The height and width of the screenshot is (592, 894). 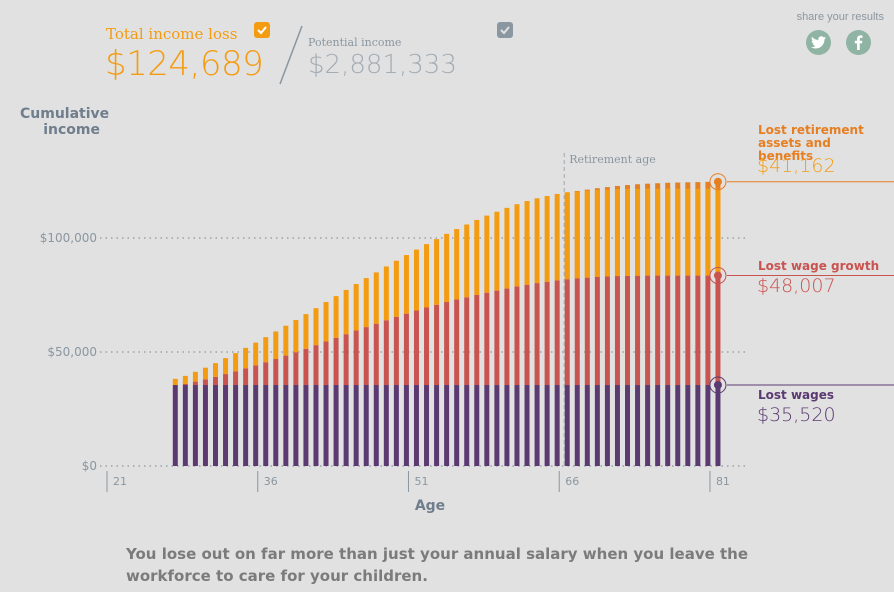 I want to click on x-axis-label: Age, so click(x=430, y=506).